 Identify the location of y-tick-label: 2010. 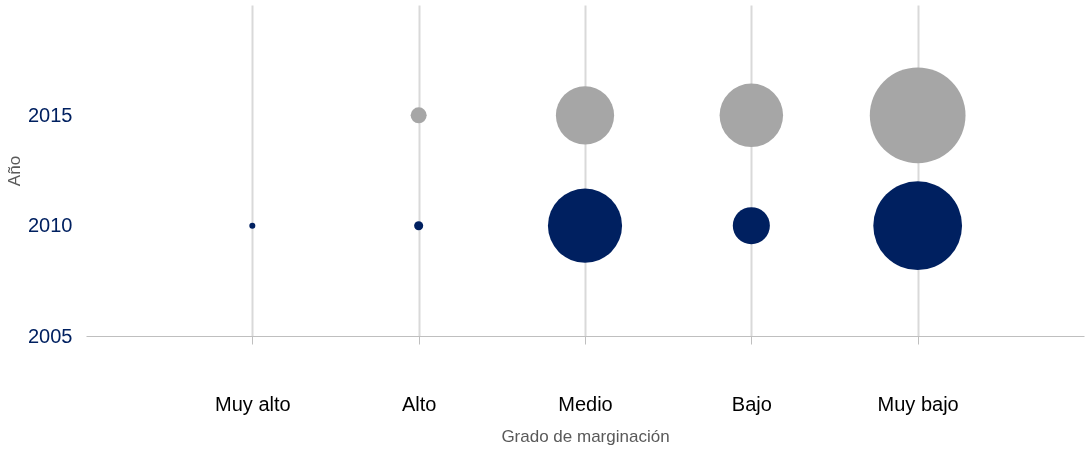
(50, 225).